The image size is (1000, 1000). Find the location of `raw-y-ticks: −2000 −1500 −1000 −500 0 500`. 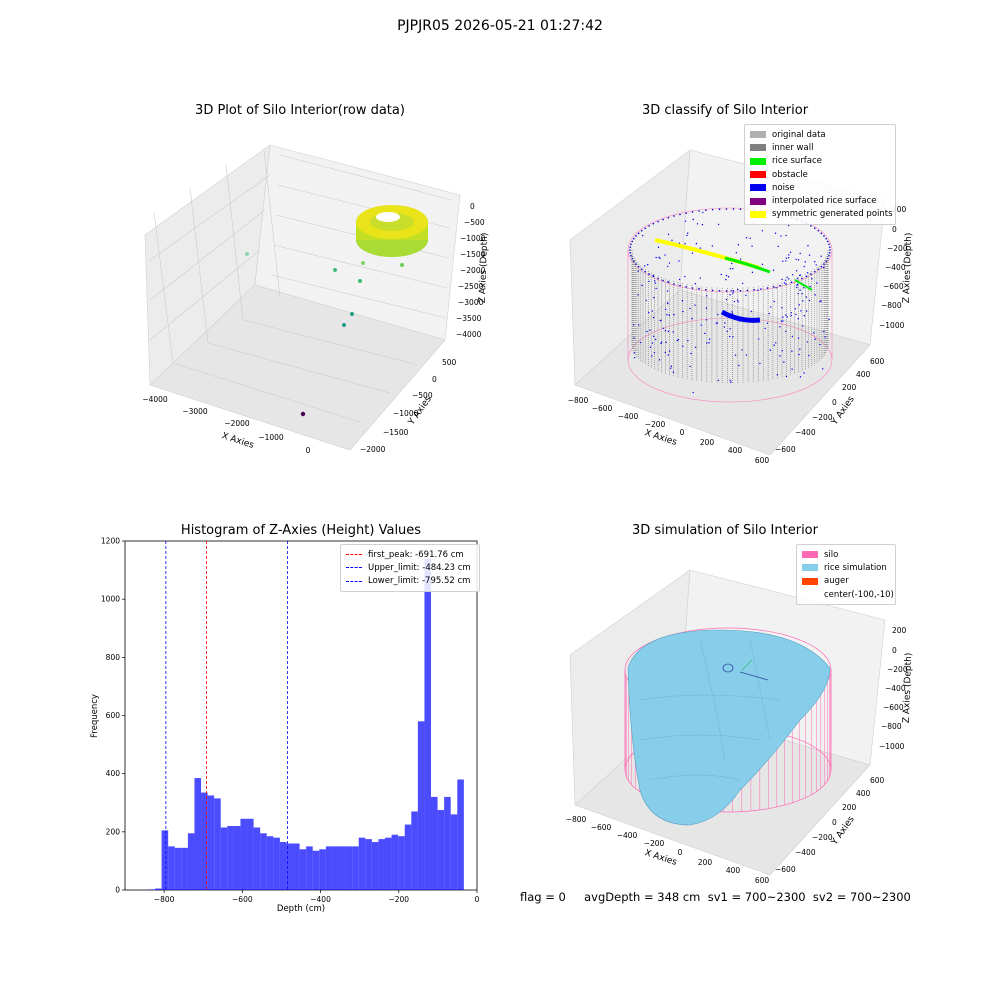

raw-y-ticks: −2000 −1500 −1000 −500 0 500 is located at coordinates (408, 406).